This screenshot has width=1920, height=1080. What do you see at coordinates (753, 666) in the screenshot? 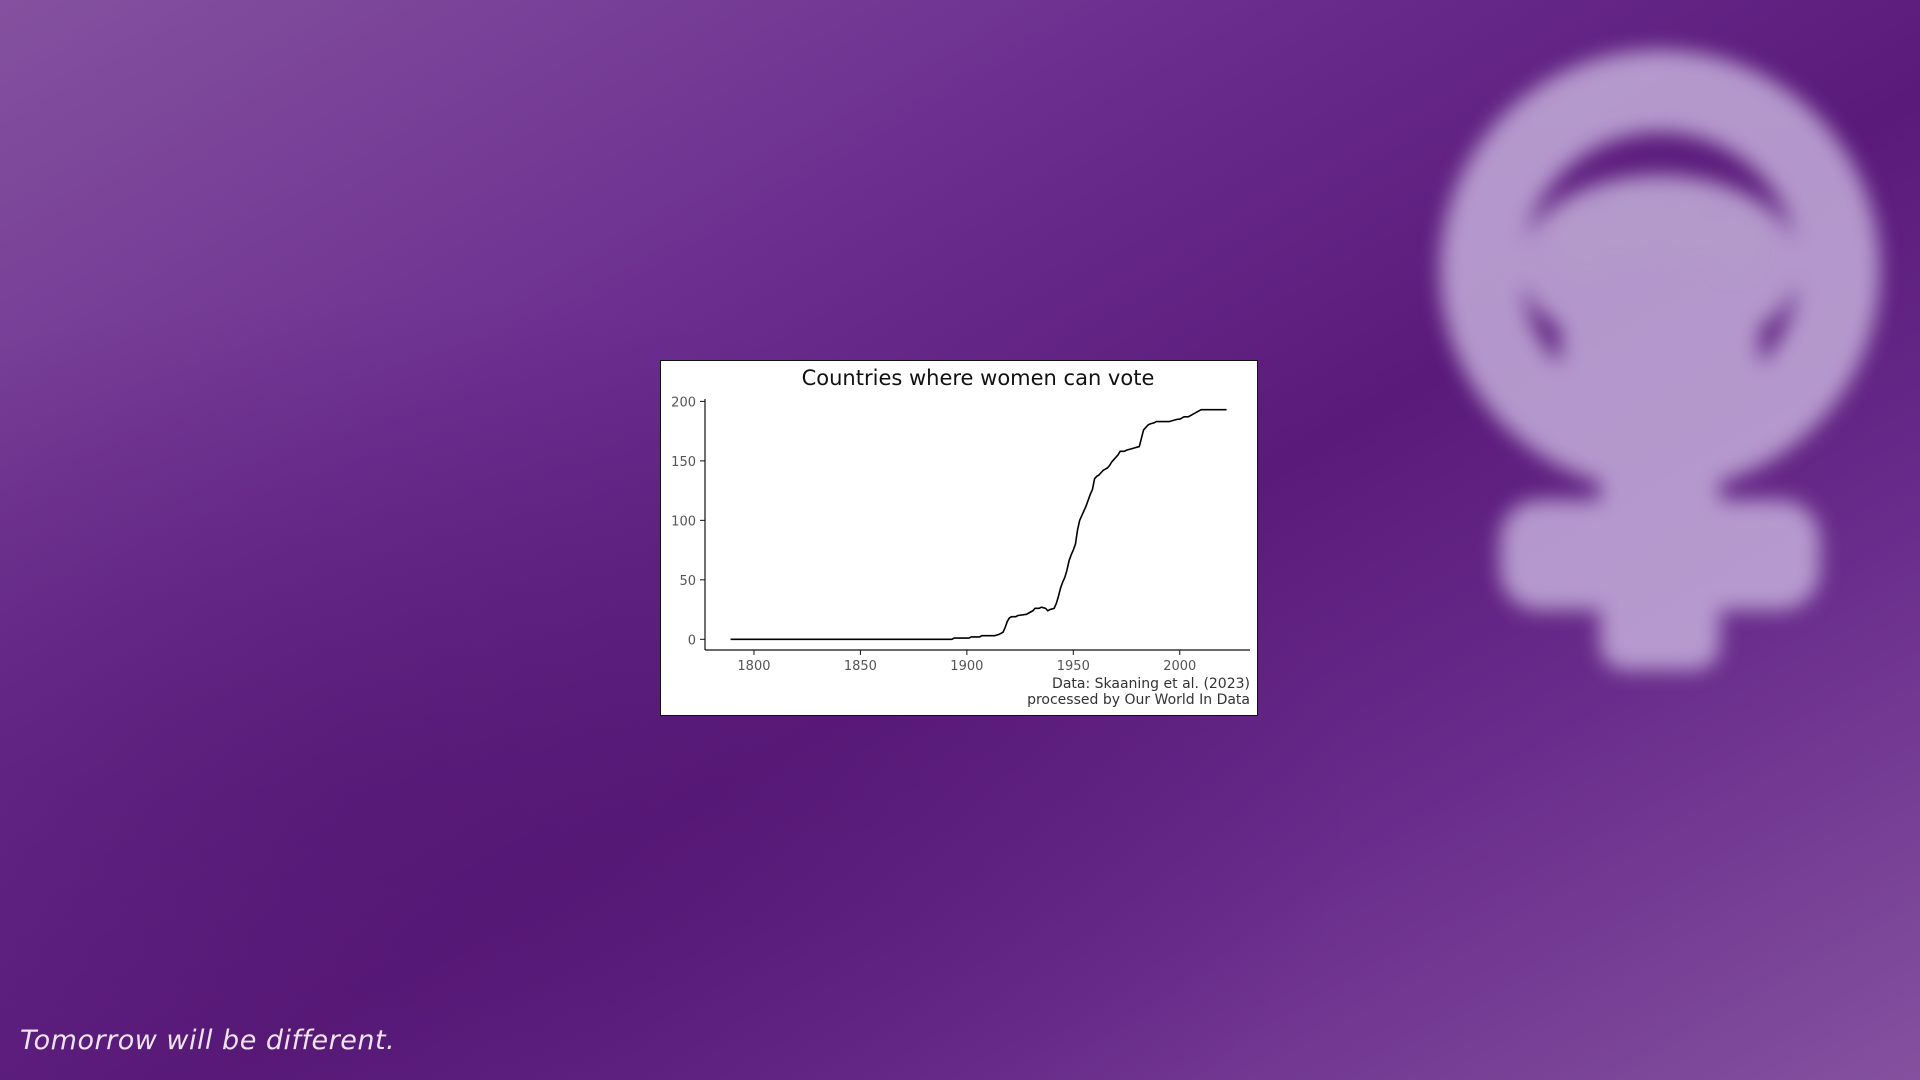
I see `x-tick-label: 1800` at bounding box center [753, 666].